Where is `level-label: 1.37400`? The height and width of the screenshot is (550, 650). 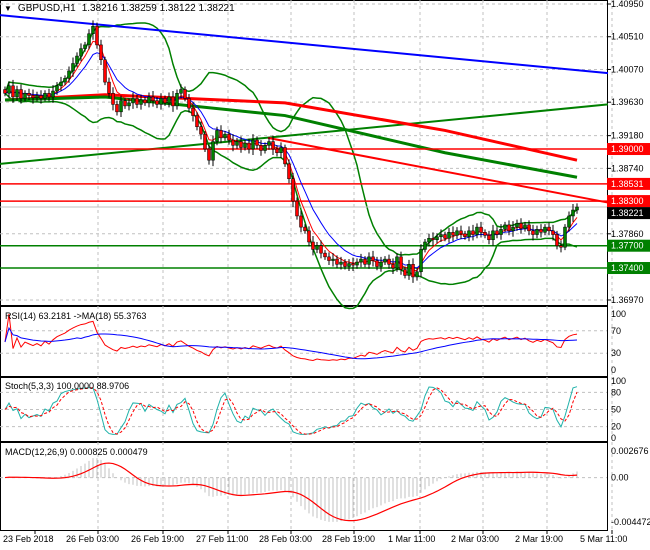 level-label: 1.37400 is located at coordinates (627, 268).